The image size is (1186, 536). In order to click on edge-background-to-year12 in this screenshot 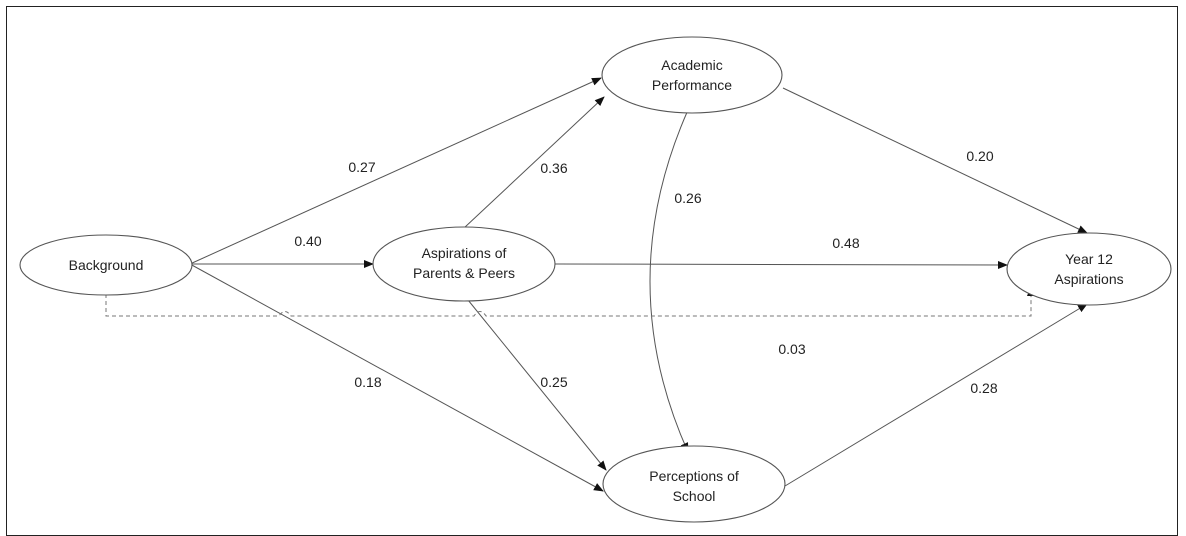, I will do `click(570, 301)`.